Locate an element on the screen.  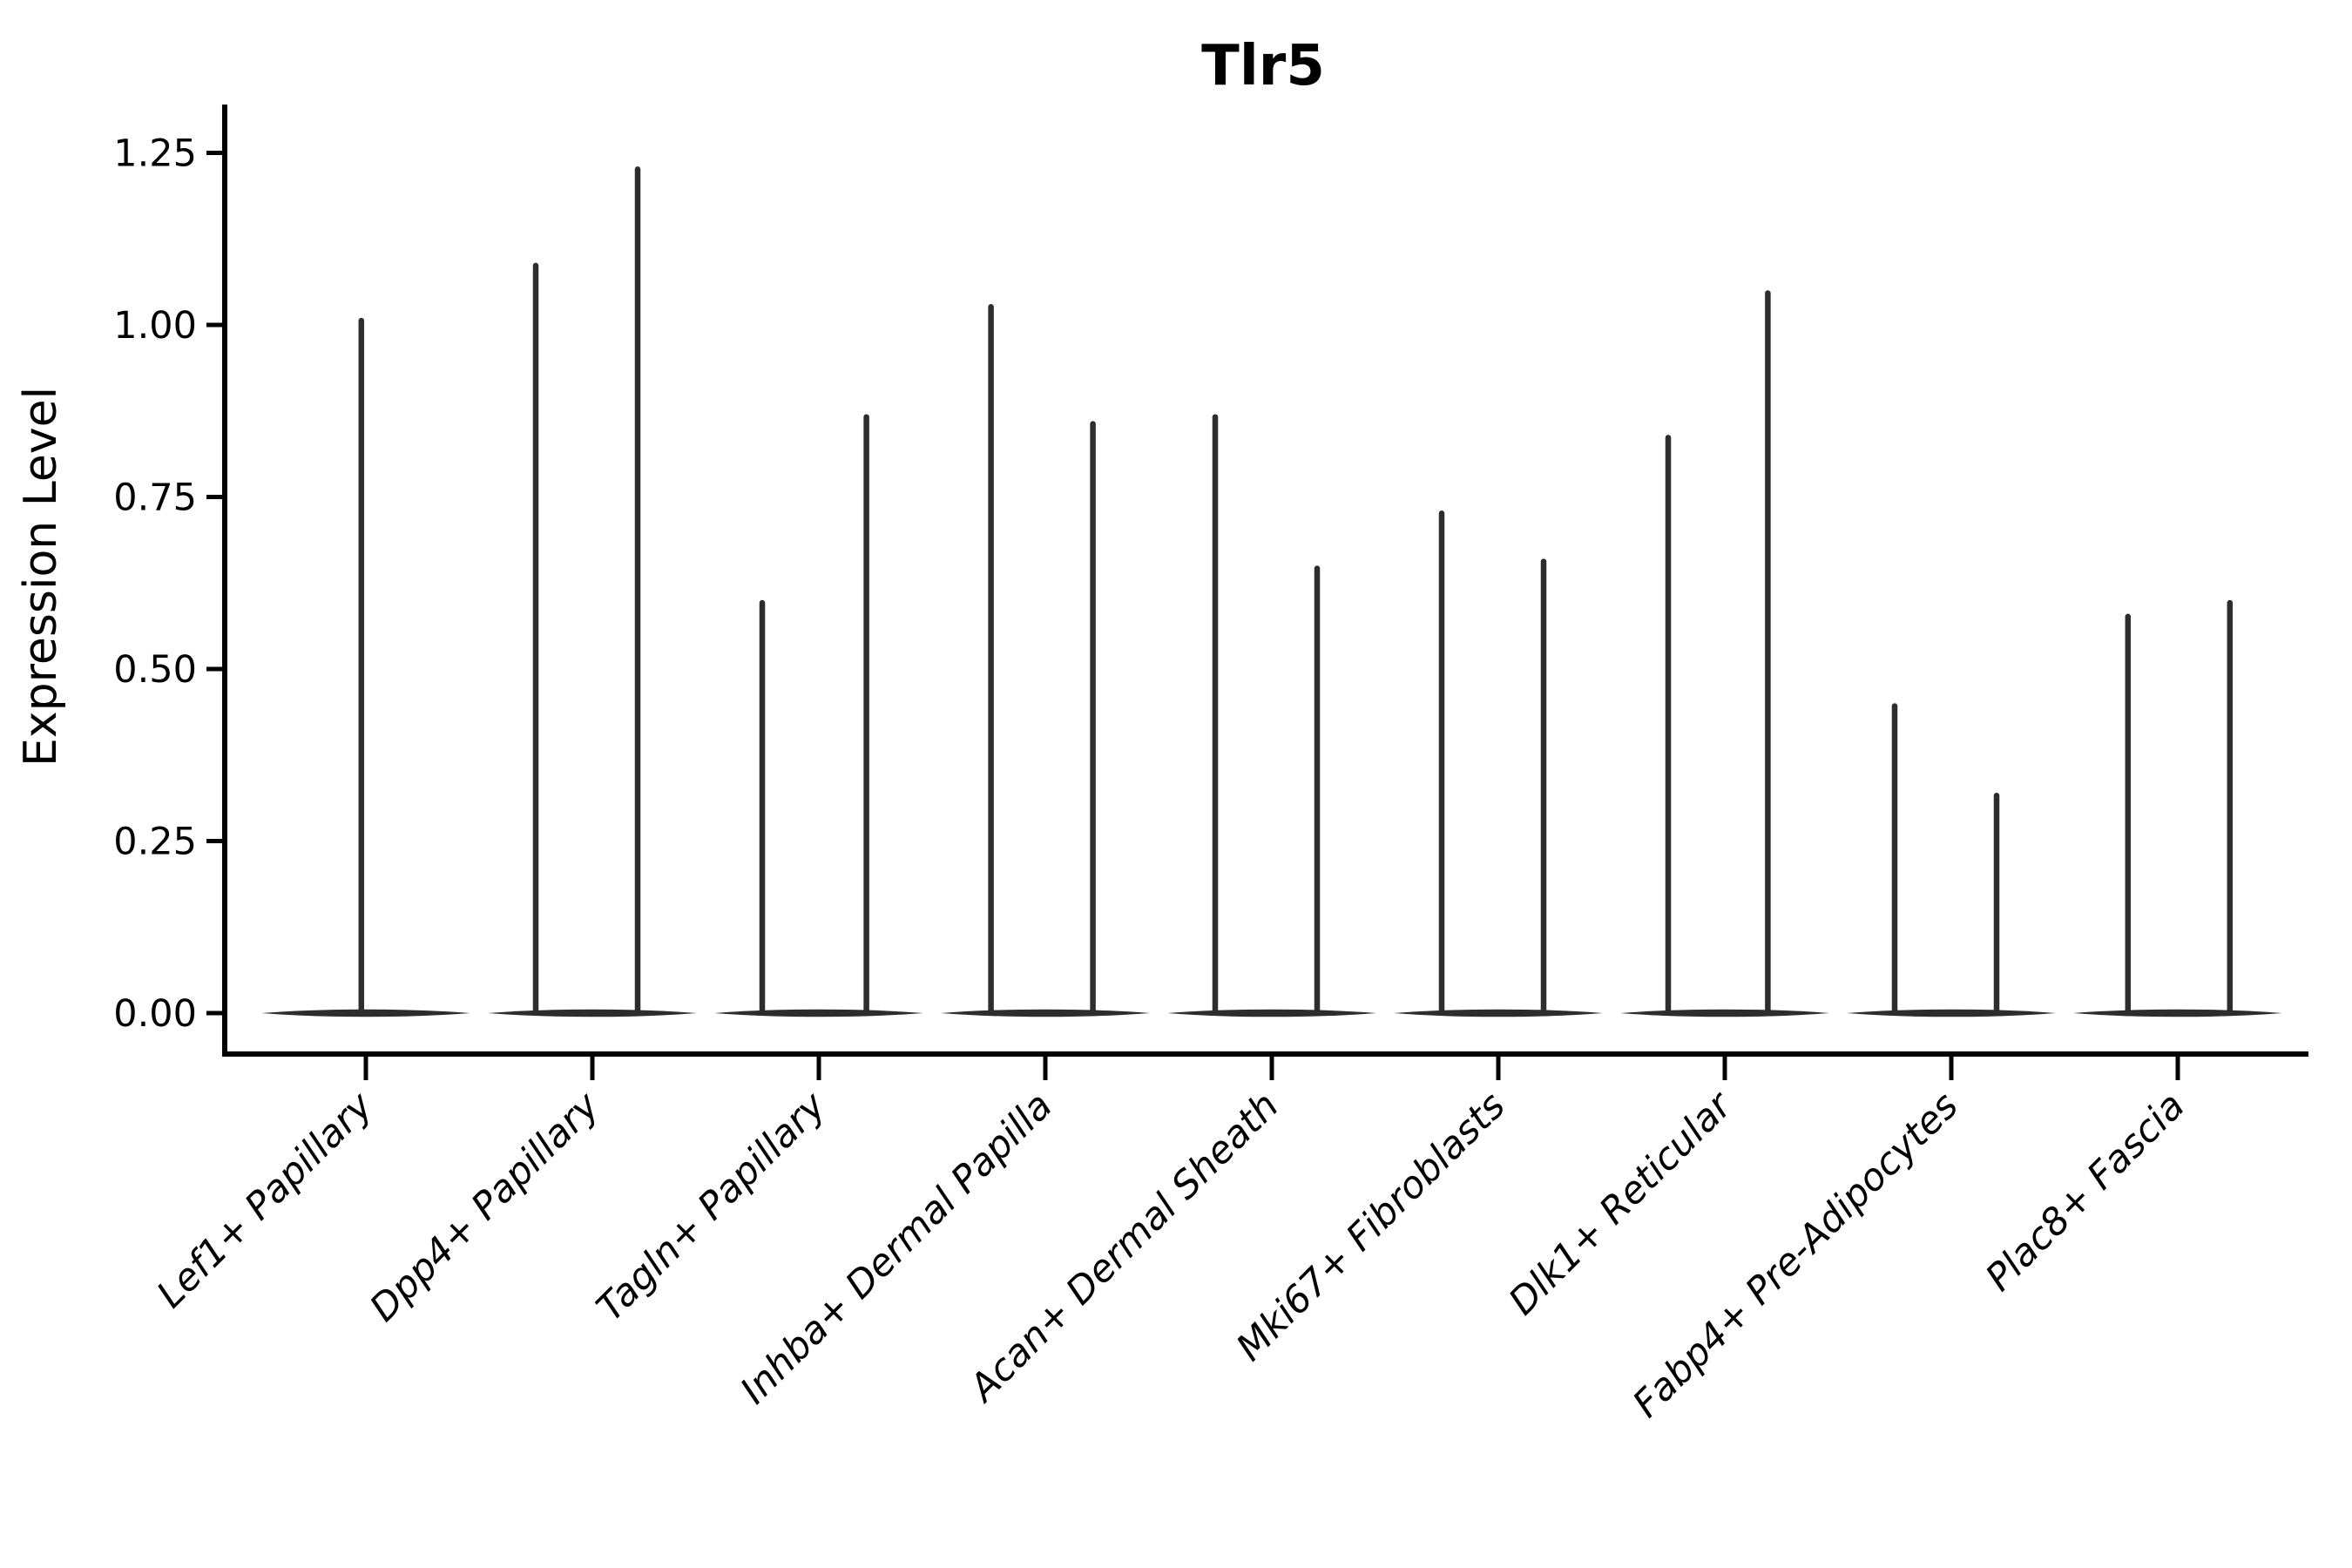
y-tick-label: 0.25 is located at coordinates (155, 842).